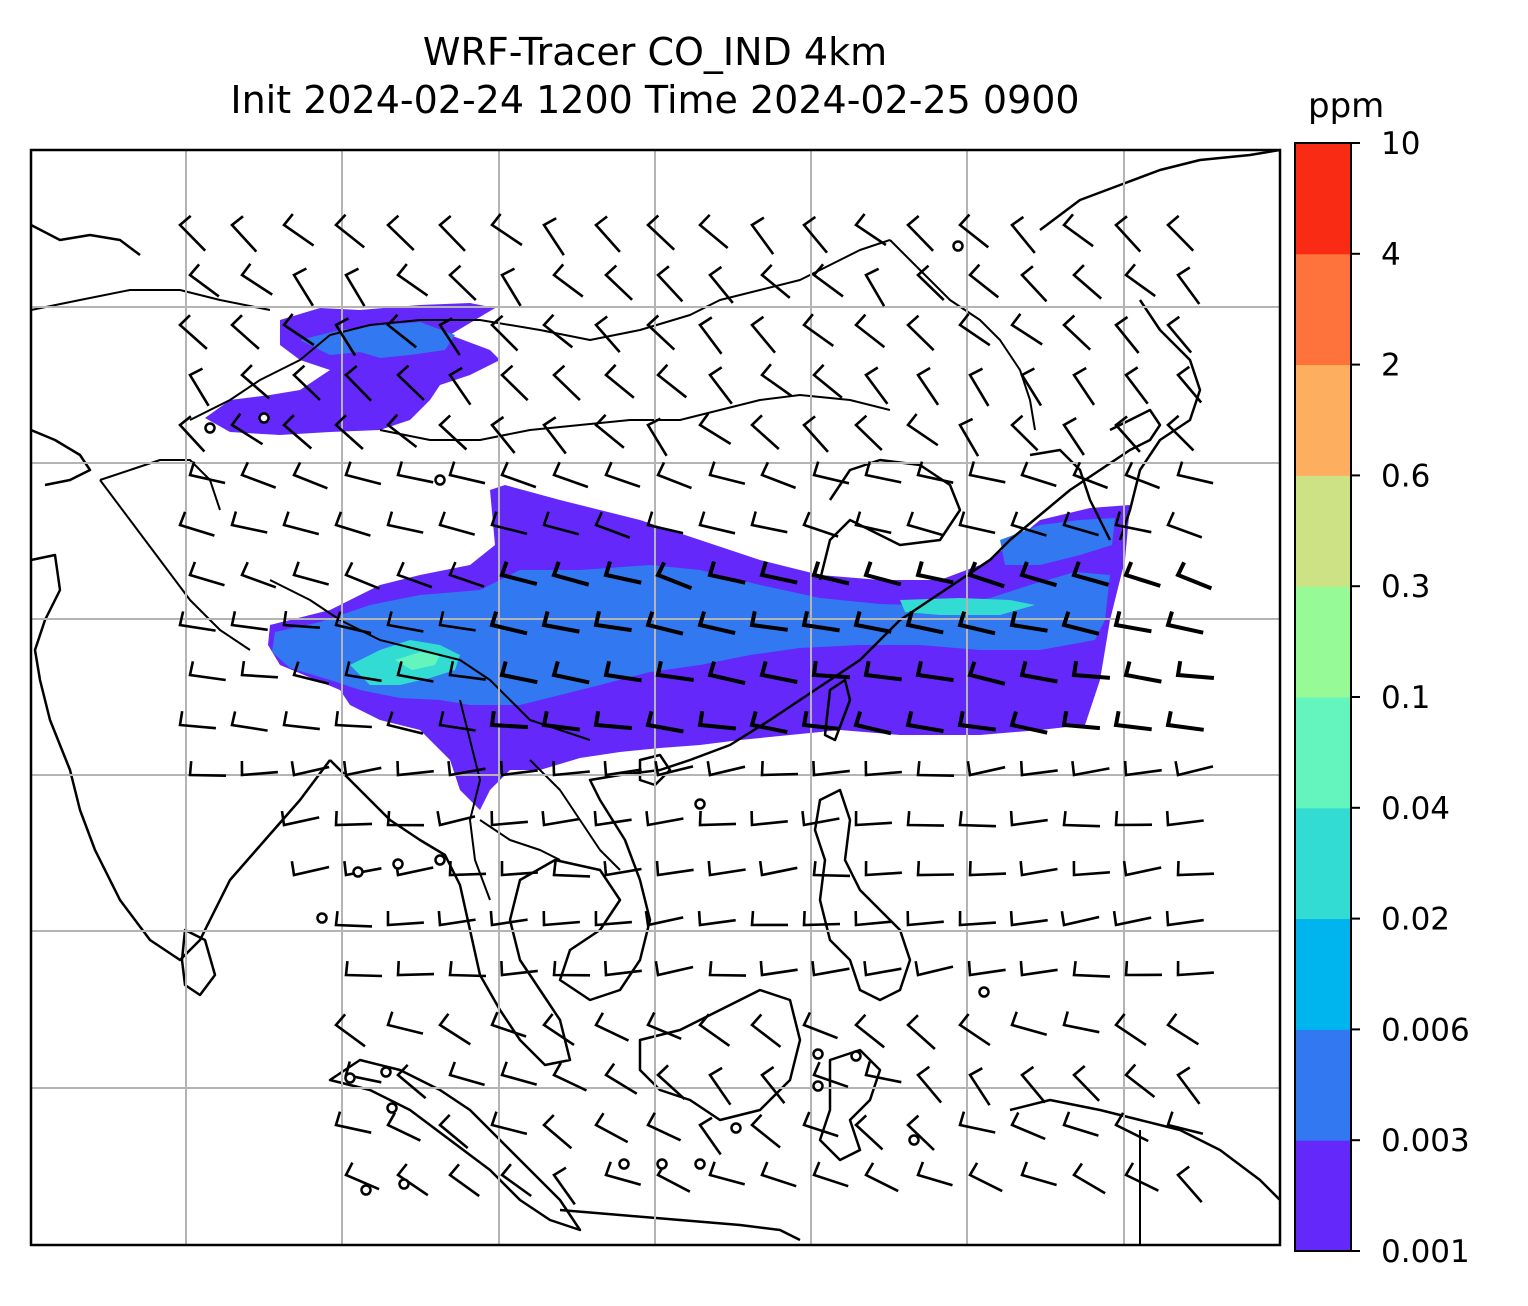 The width and height of the screenshot is (1528, 1306). Describe the element at coordinates (575, 815) in the screenshot. I see `border-laos-vietnam` at that location.